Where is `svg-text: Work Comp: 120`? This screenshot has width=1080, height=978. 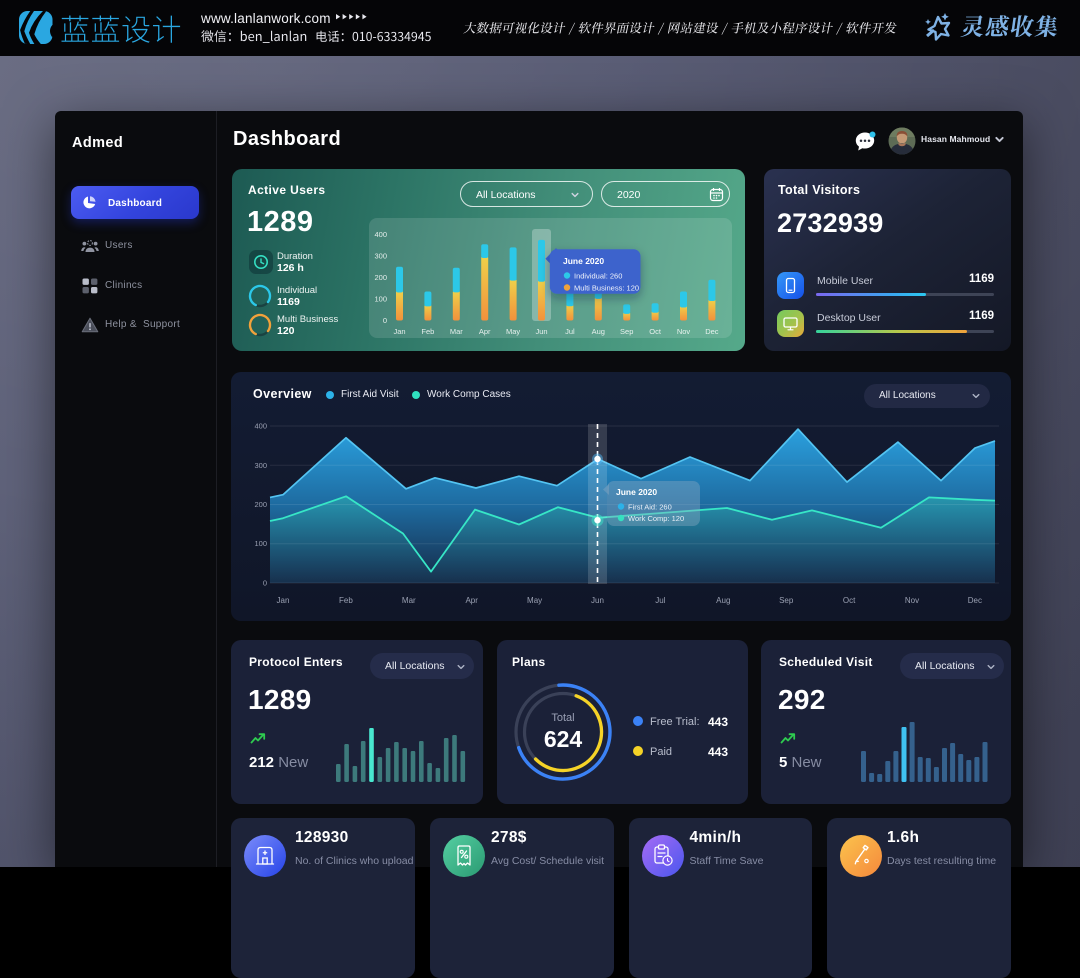
svg-text: Work Comp: 120 is located at coordinates (656, 518).